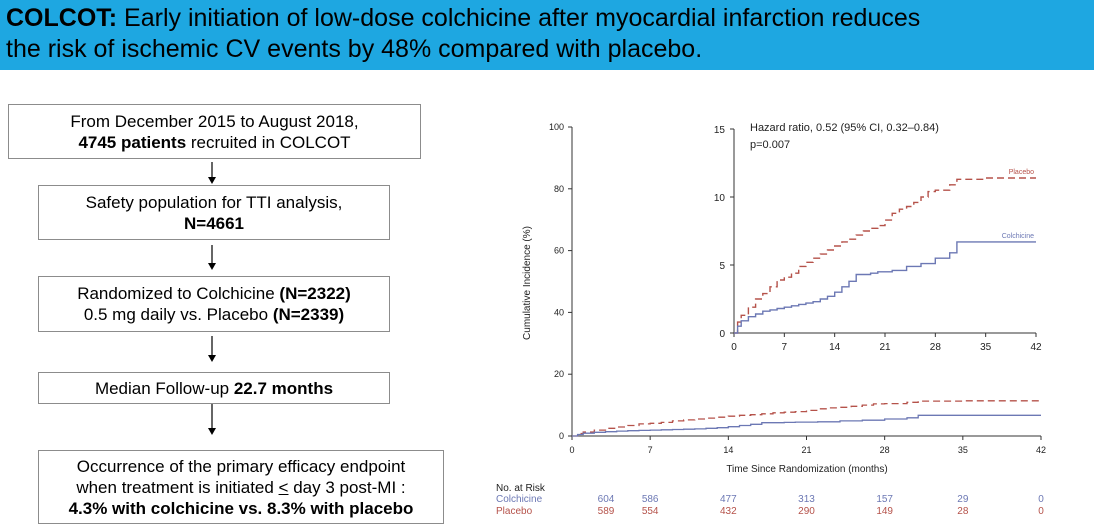 The image size is (1094, 529). I want to click on inset-y-tick-label-0: 0, so click(722, 334).